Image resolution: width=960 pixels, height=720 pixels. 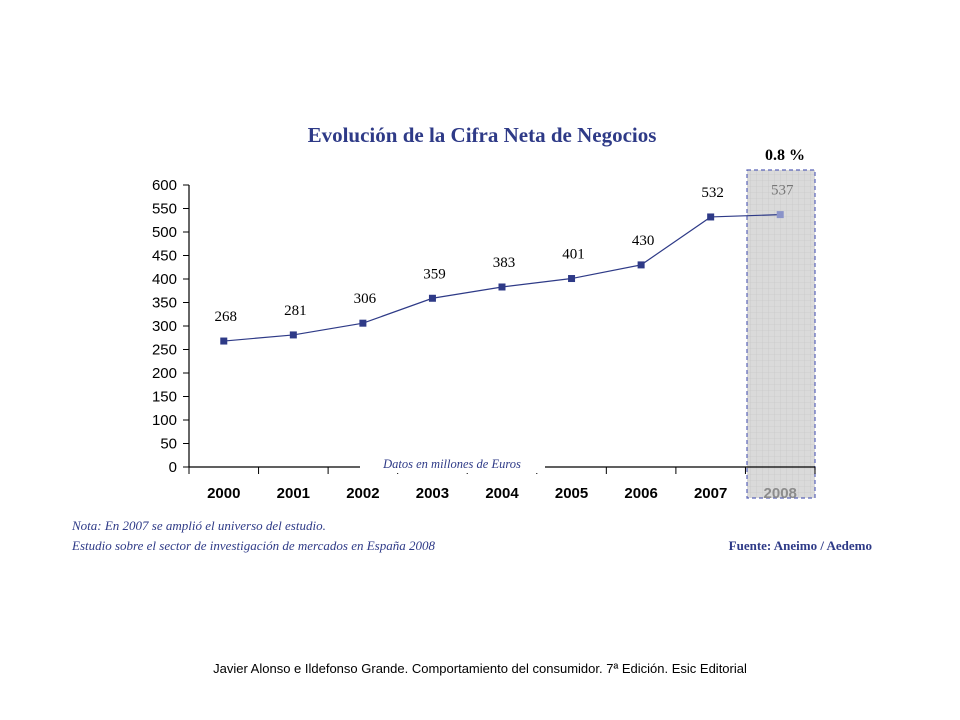 I want to click on data-label: 281, so click(x=295, y=311).